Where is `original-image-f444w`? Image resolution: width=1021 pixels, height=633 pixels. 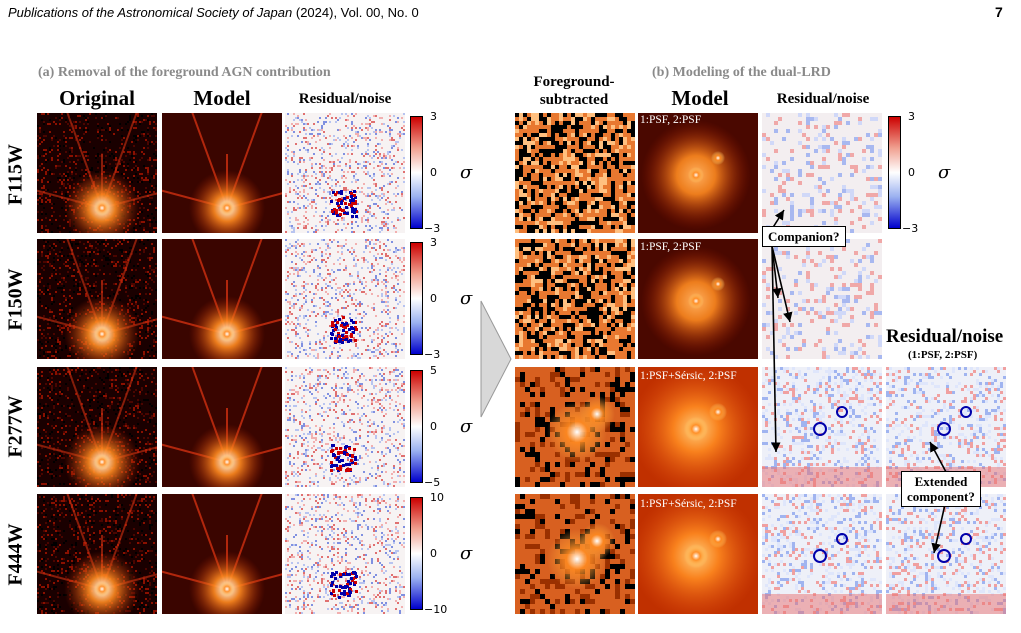 original-image-f444w is located at coordinates (97, 554).